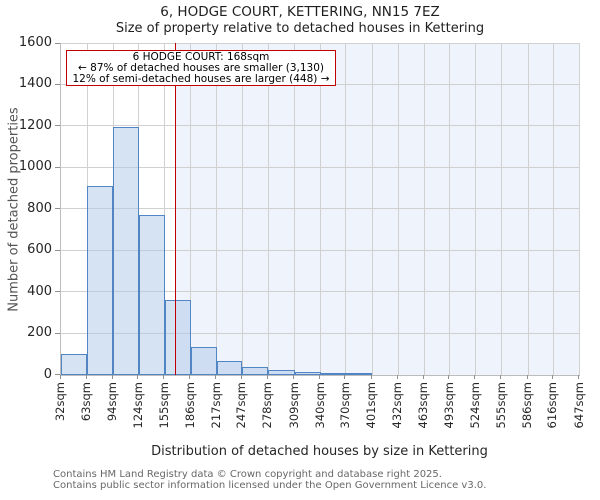  I want to click on x-tick-label: 524sqm, so click(474, 404).